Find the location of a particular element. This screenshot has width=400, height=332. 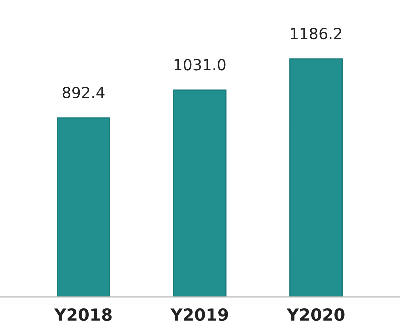

x-tick-label: Y2020 is located at coordinates (315, 315).